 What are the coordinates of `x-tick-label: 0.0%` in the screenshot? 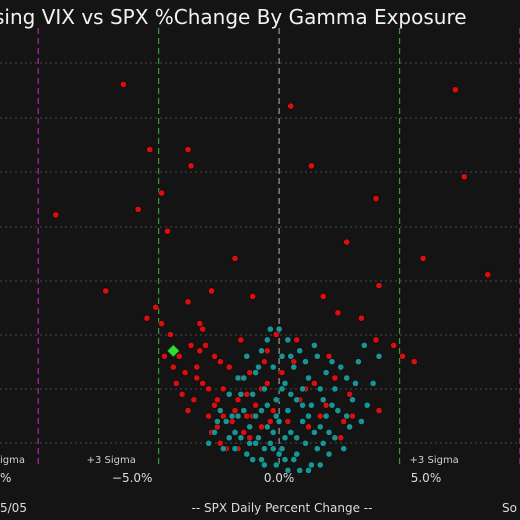 It's located at (279, 478).